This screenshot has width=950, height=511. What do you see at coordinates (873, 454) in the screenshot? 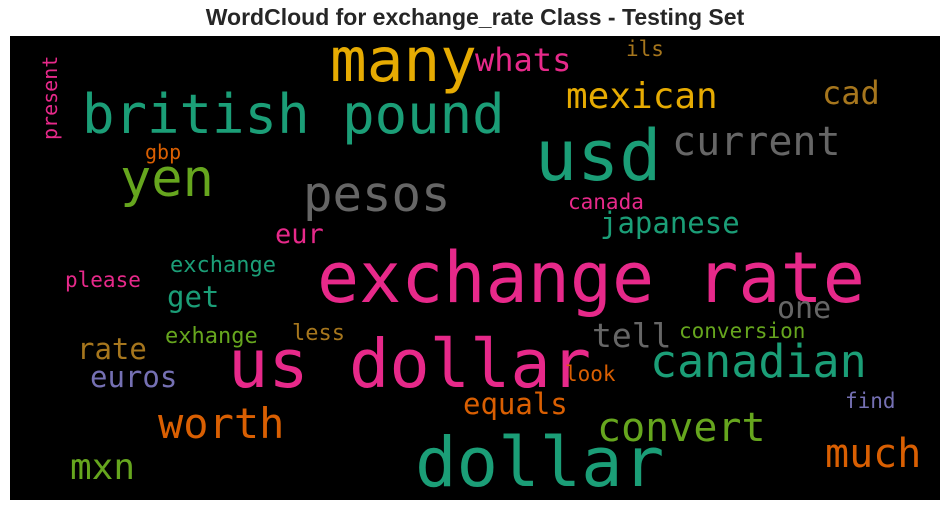
I see `cloud-word: much` at bounding box center [873, 454].